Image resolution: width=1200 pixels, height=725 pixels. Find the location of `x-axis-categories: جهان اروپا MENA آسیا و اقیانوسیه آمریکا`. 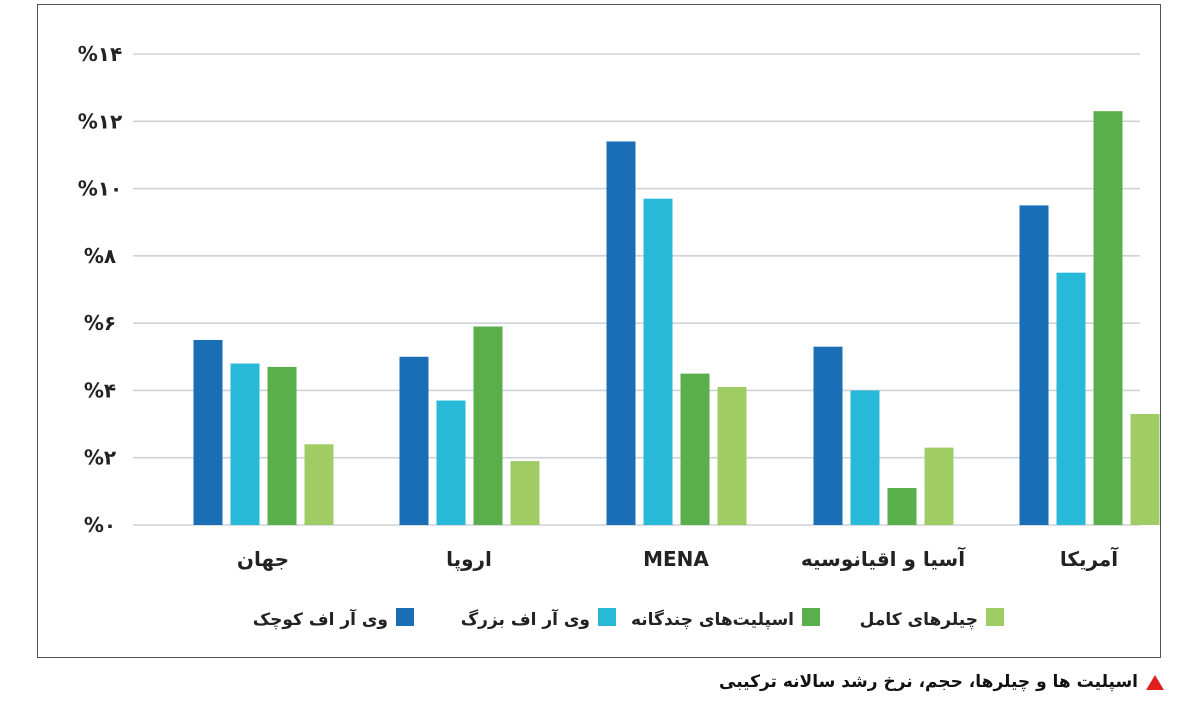

x-axis-categories: جهان اروپا MENA آسیا و اقیانوسیه آمریکا is located at coordinates (678, 559).